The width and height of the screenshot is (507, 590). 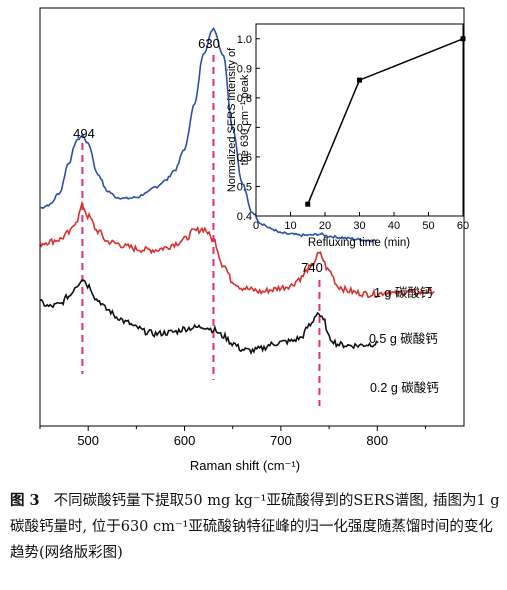 I want to click on legend-1g: 1 g 碳酸钙, so click(x=403, y=292).